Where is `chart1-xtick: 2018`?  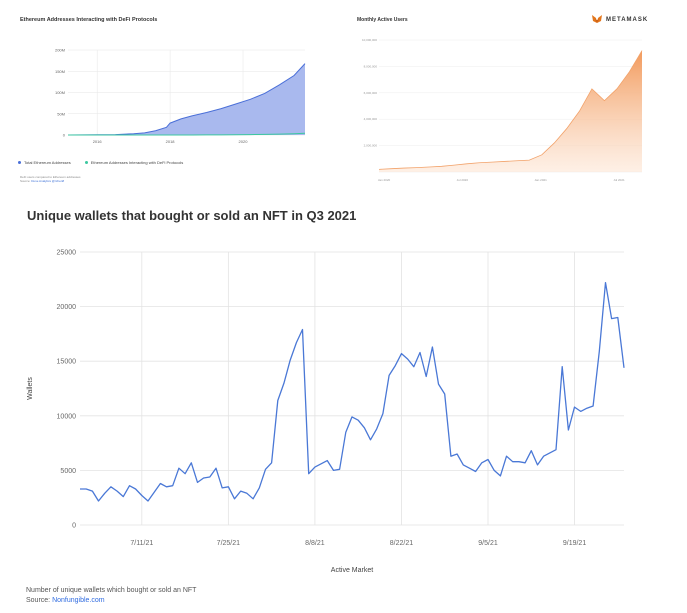 chart1-xtick: 2018 is located at coordinates (171, 141).